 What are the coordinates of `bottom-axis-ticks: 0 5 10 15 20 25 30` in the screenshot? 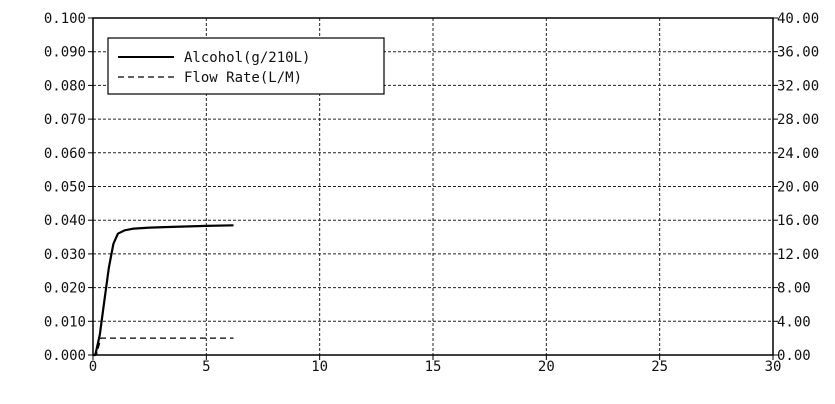 It's located at (435, 365).